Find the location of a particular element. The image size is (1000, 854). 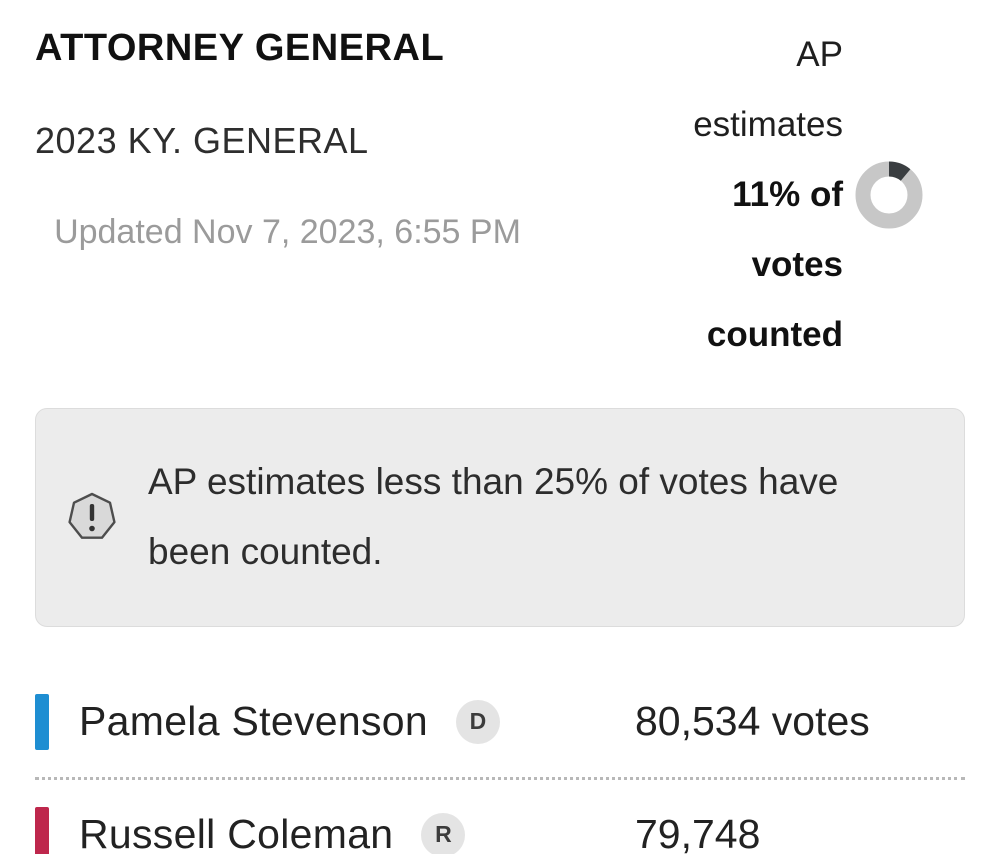

updated-timestamp: Updated Nov 7, 2023, 6:55 PM is located at coordinates (287, 231).